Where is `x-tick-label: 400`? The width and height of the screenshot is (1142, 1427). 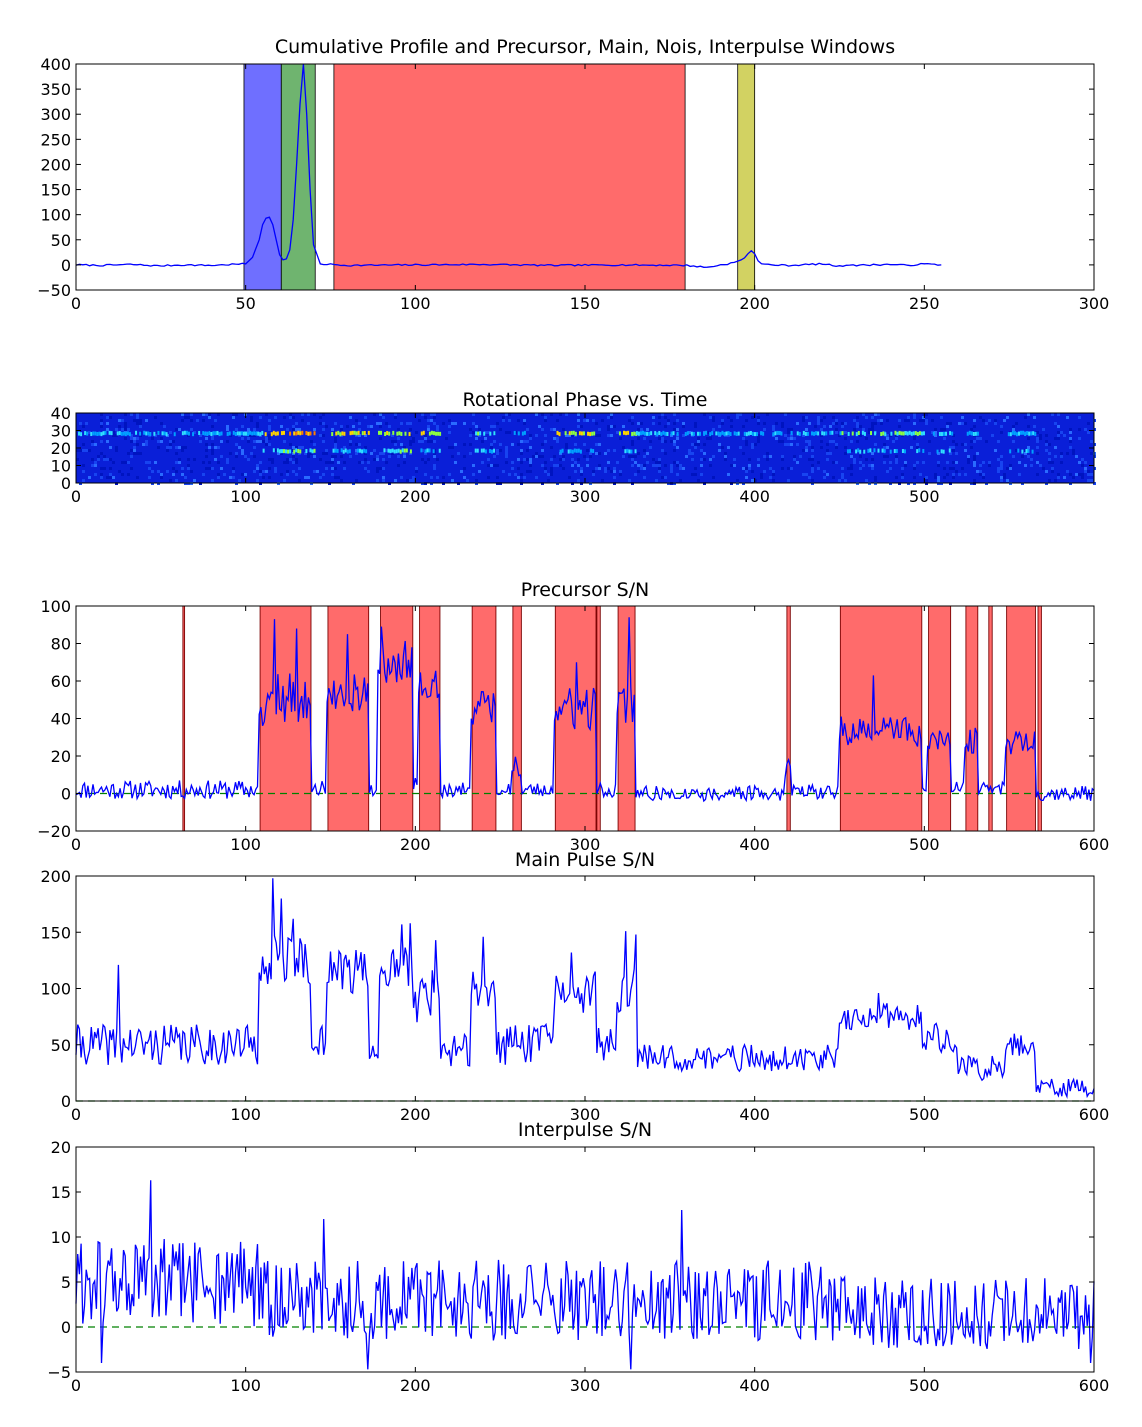 x-tick-label: 400 is located at coordinates (754, 1114).